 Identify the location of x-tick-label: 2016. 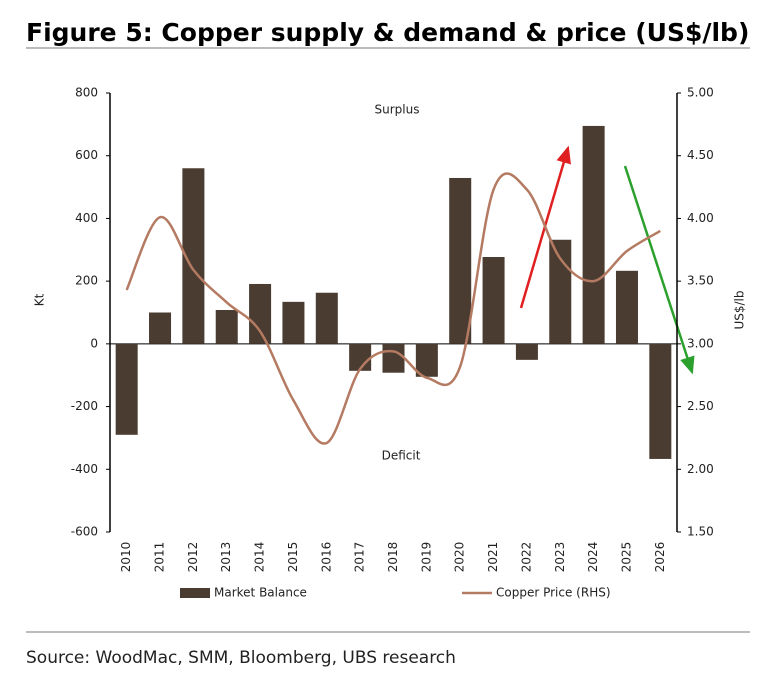
(326, 557).